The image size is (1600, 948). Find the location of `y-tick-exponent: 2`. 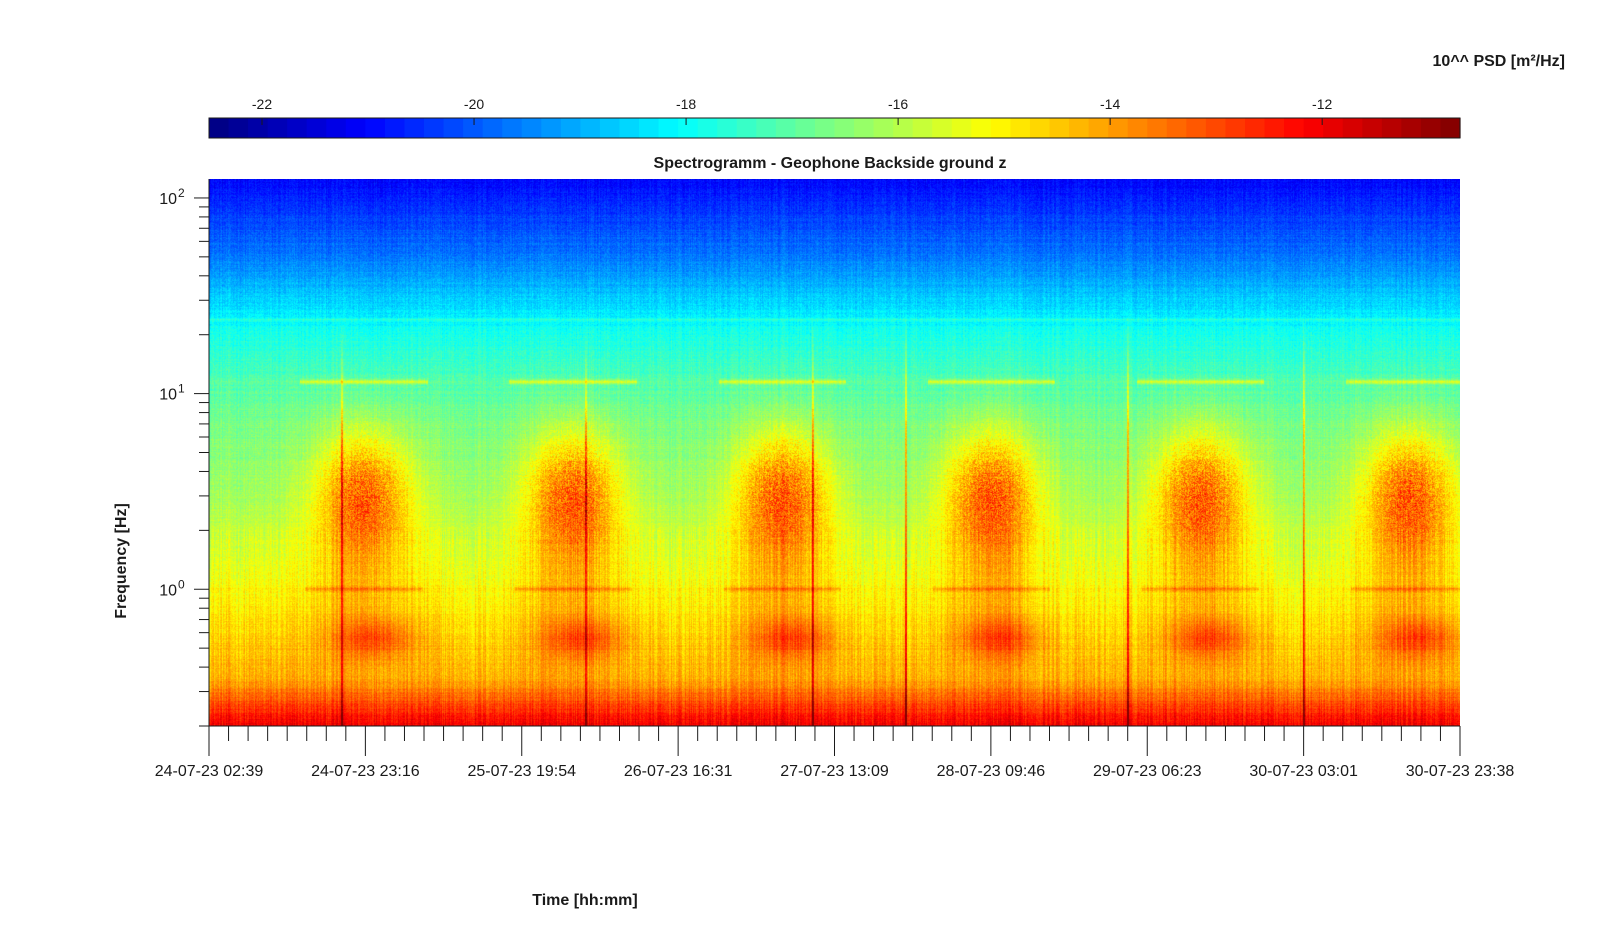

y-tick-exponent: 2 is located at coordinates (181, 193).